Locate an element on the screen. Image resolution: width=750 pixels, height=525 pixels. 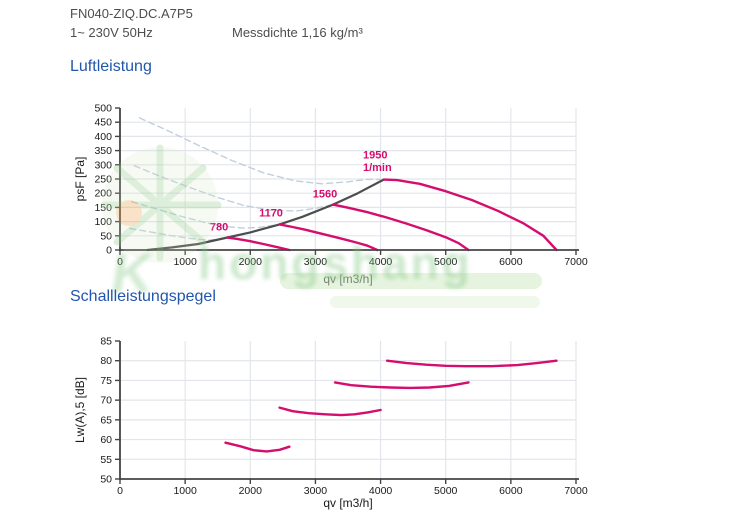
y-axis-title: Lw(A),5 [dB] is located at coordinates (80, 410).